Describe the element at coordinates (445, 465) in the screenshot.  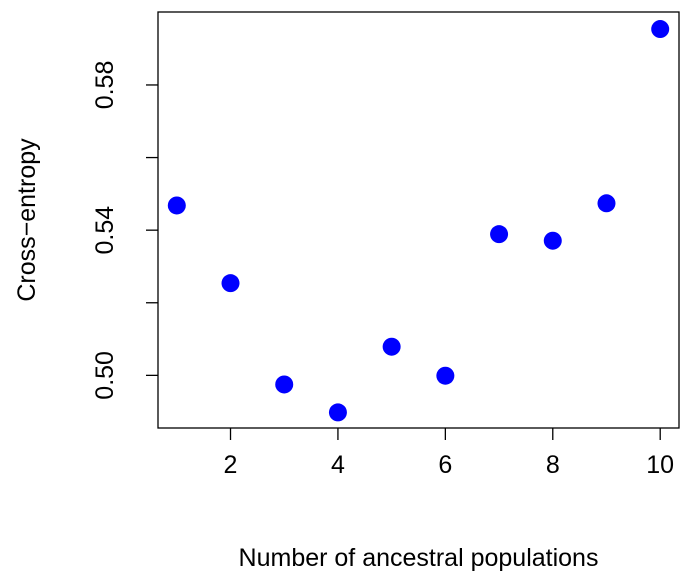
I see `x-tick-label: 6` at that location.